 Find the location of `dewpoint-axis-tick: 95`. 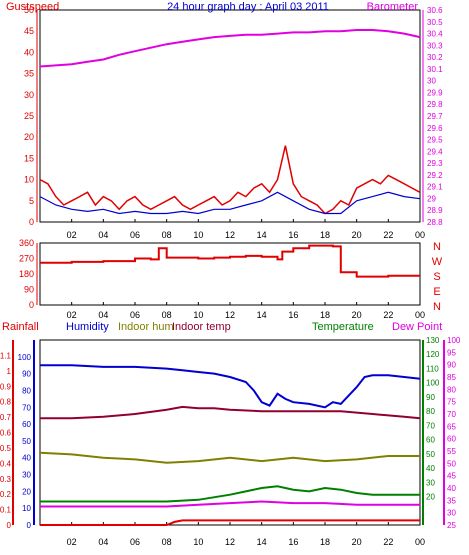

dewpoint-axis-tick: 95 is located at coordinates (451, 352).